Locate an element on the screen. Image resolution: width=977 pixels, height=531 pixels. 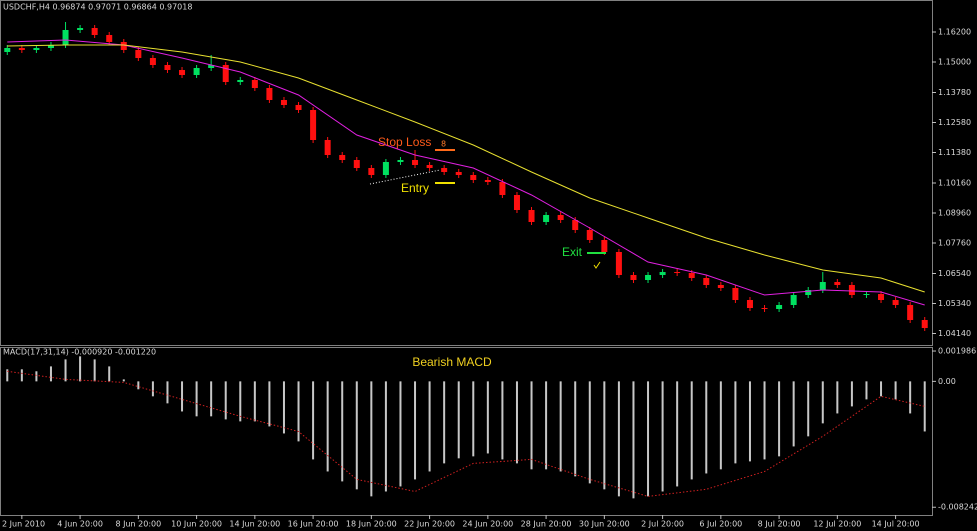
x-tick-label: 14 Jun 20:00 is located at coordinates (254, 524).